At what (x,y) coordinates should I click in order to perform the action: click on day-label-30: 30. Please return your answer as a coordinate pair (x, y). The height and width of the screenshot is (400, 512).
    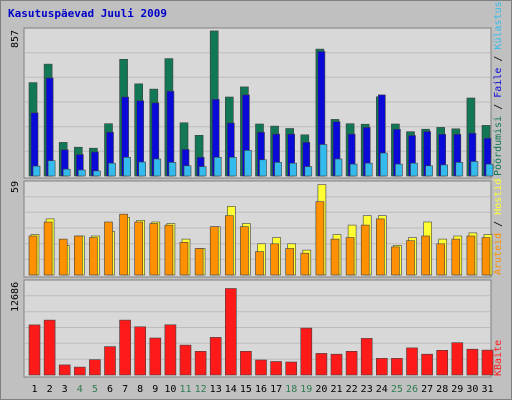
    Looking at the image, I should click on (472, 389).